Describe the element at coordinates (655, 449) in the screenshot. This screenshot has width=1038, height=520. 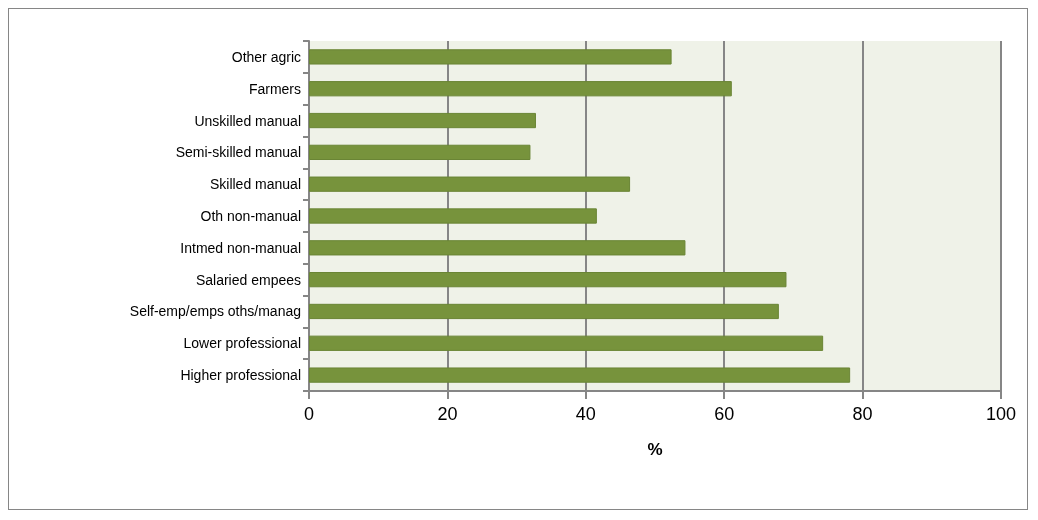
I see `x-axis-title: %` at that location.